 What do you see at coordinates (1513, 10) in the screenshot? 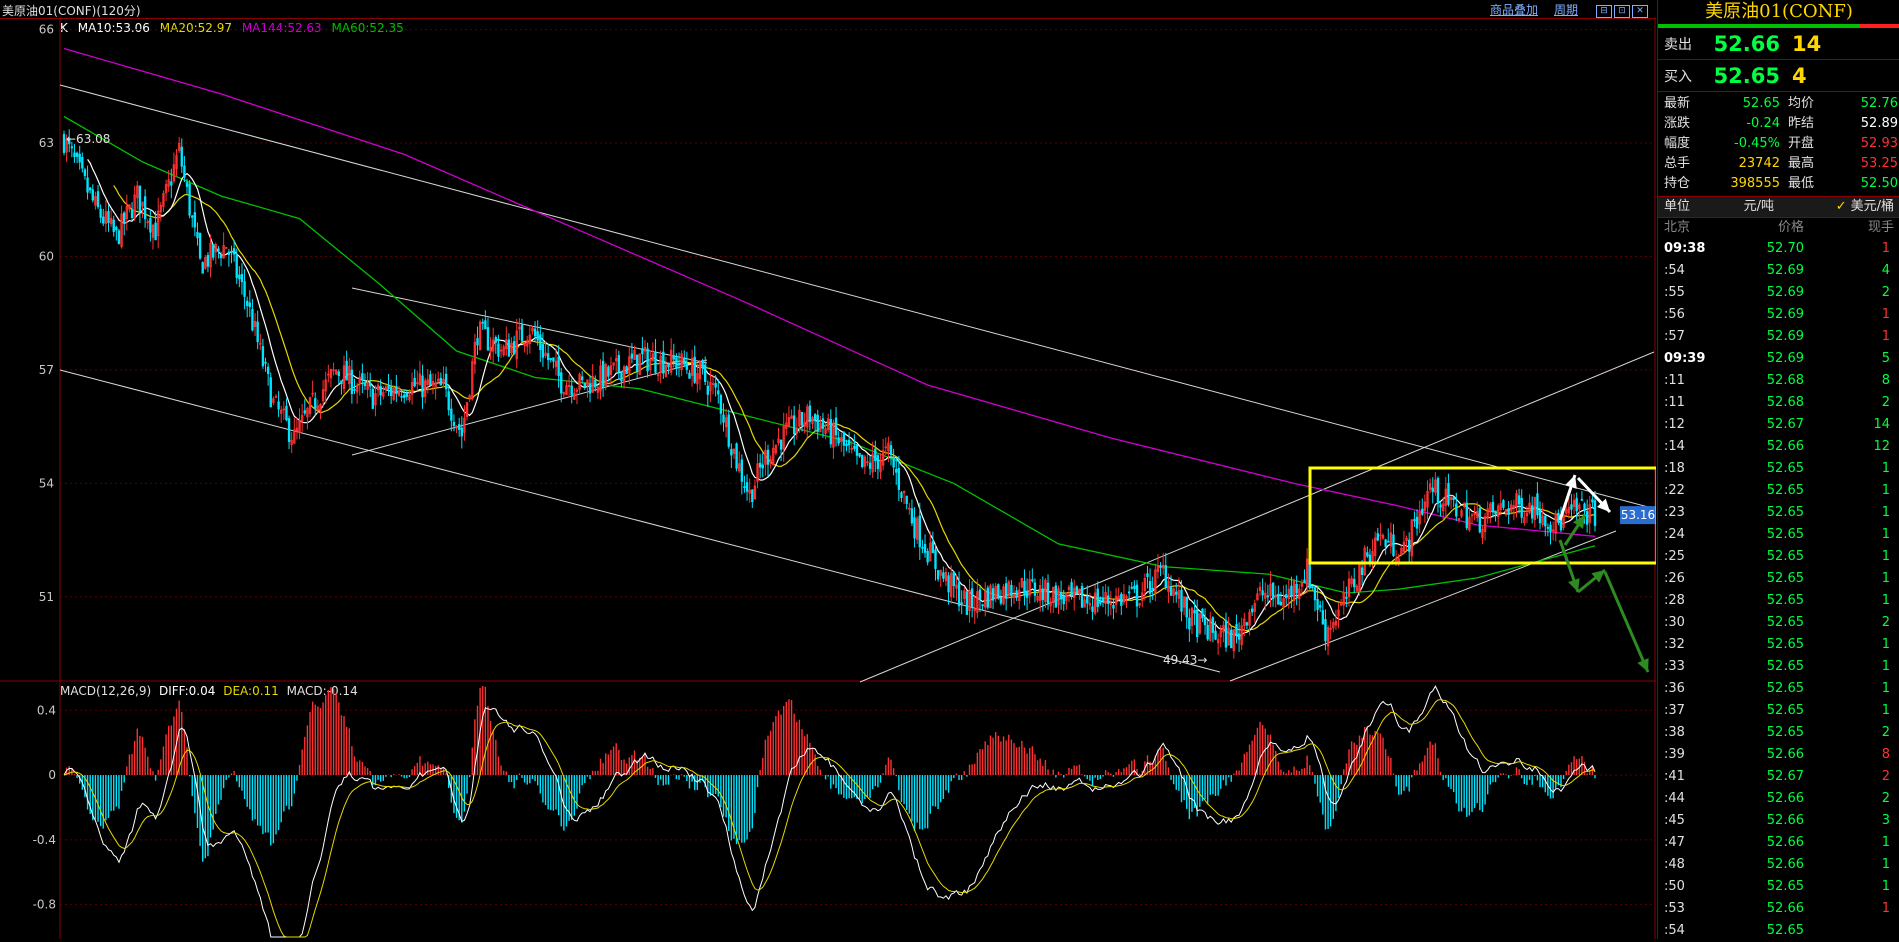
I see `overlay-link: 商品叠加` at bounding box center [1513, 10].